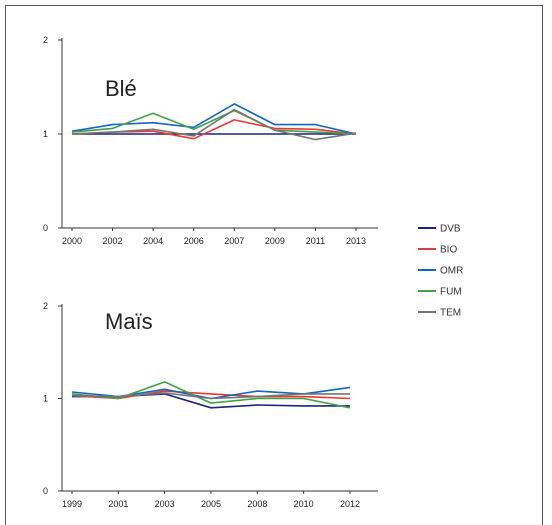 Image resolution: width=552 pixels, height=525 pixels. What do you see at coordinates (153, 241) in the screenshot?
I see `x-tick-label: 2004` at bounding box center [153, 241].